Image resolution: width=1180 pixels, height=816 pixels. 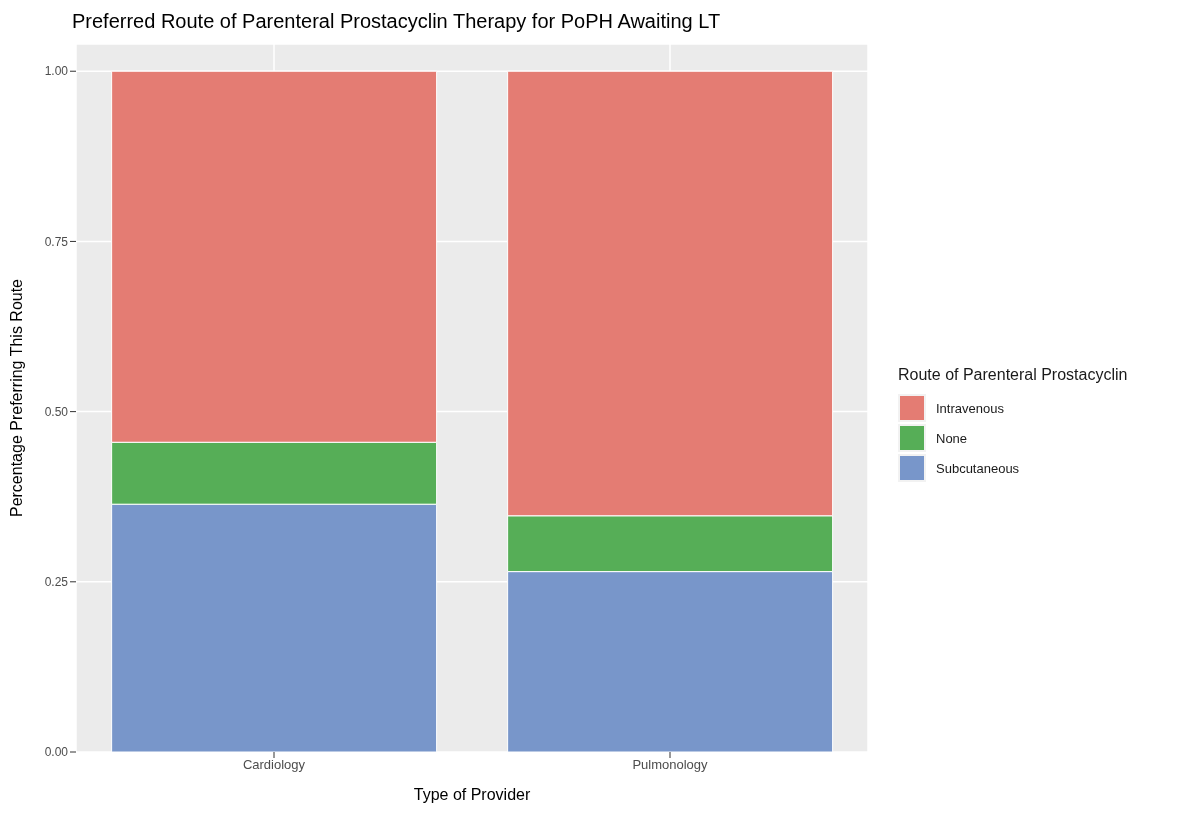 What do you see at coordinates (274, 765) in the screenshot?
I see `x-tick-label: Cardiology` at bounding box center [274, 765].